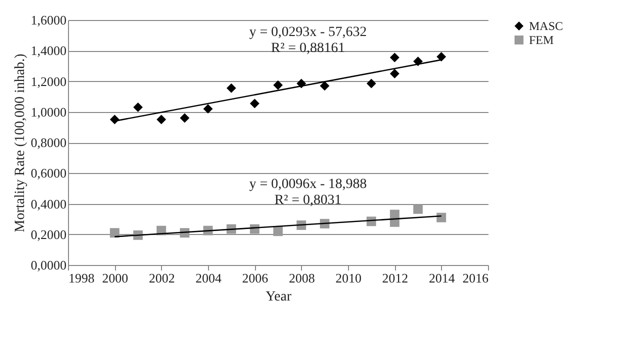  What do you see at coordinates (349, 278) in the screenshot?
I see `x-tick-label: 2010` at bounding box center [349, 278].